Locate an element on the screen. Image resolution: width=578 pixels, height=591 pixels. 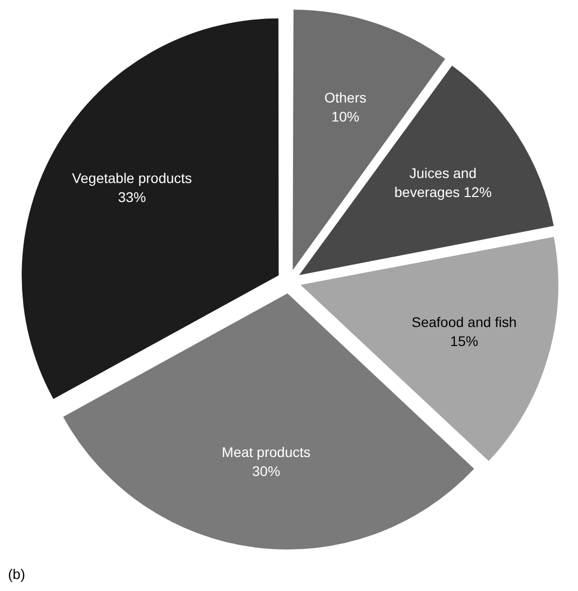
slice-label: Others is located at coordinates (345, 97).